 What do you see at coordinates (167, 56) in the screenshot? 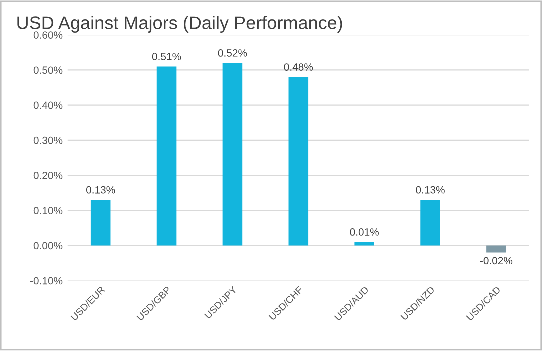
I see `data-label: 0.51%` at bounding box center [167, 56].